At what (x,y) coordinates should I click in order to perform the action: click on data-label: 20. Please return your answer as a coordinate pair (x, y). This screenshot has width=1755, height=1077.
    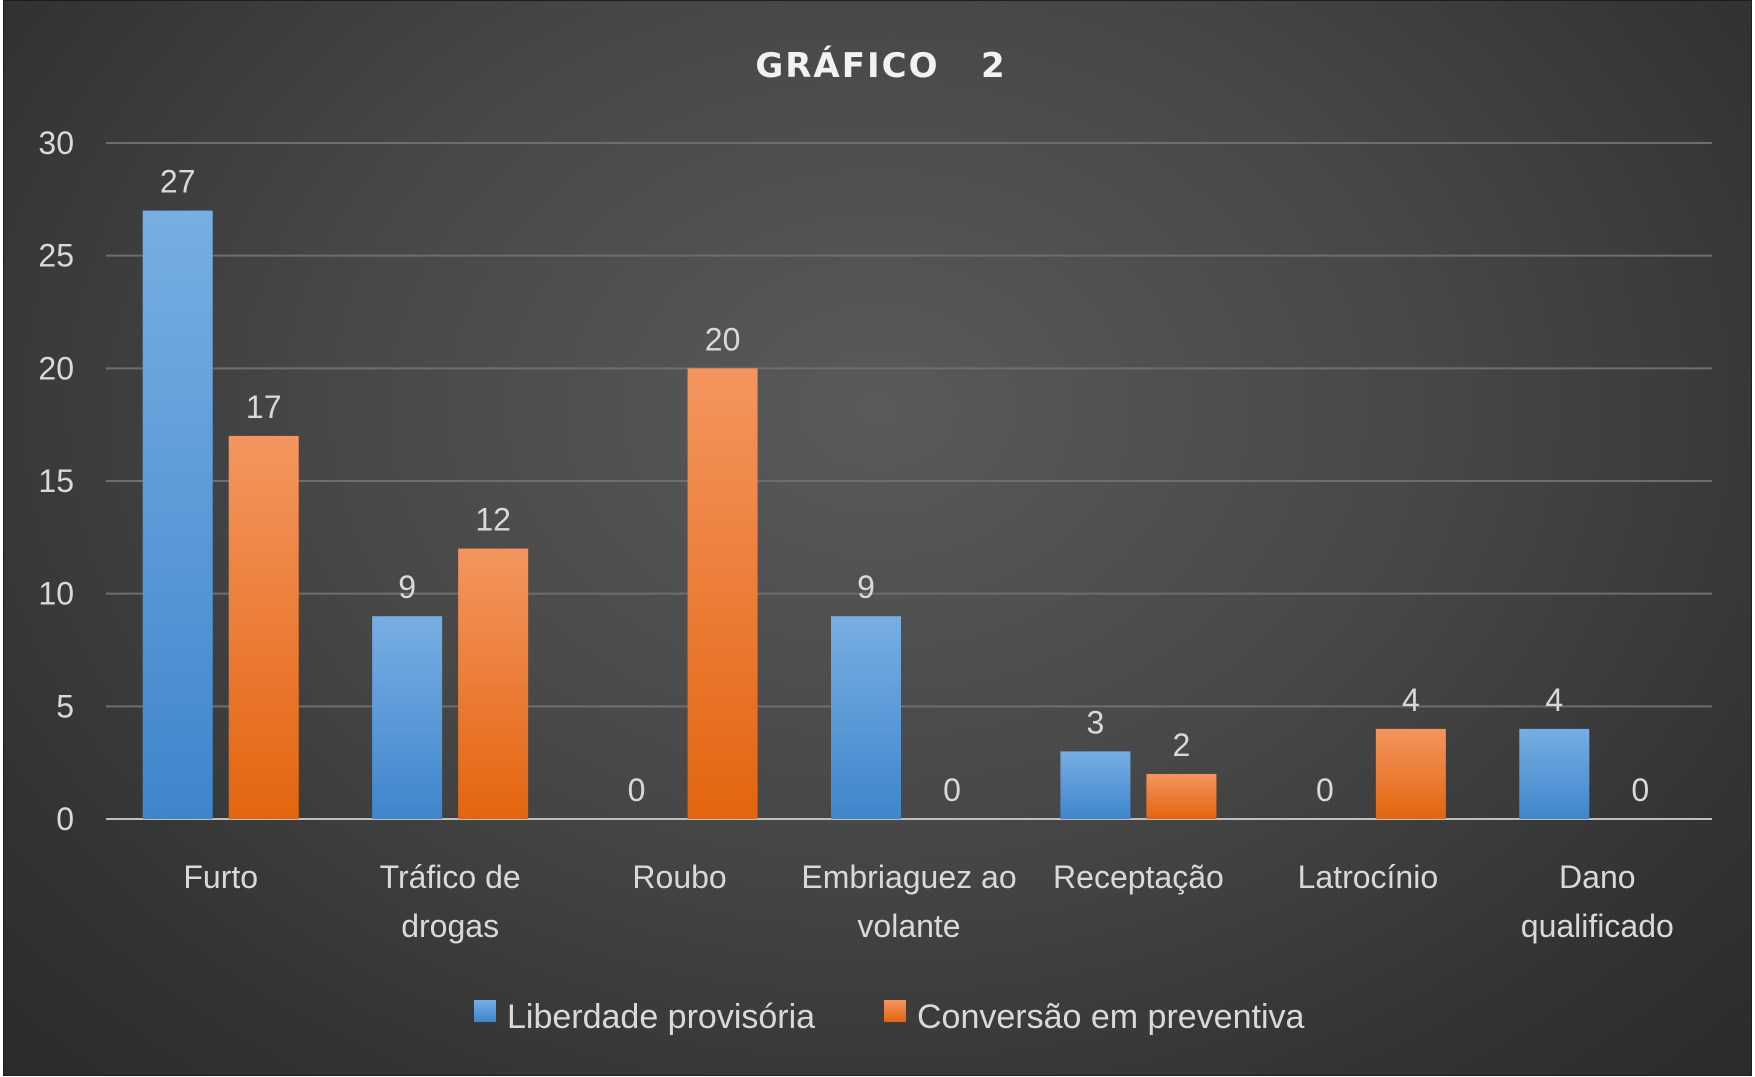
    Looking at the image, I should click on (723, 339).